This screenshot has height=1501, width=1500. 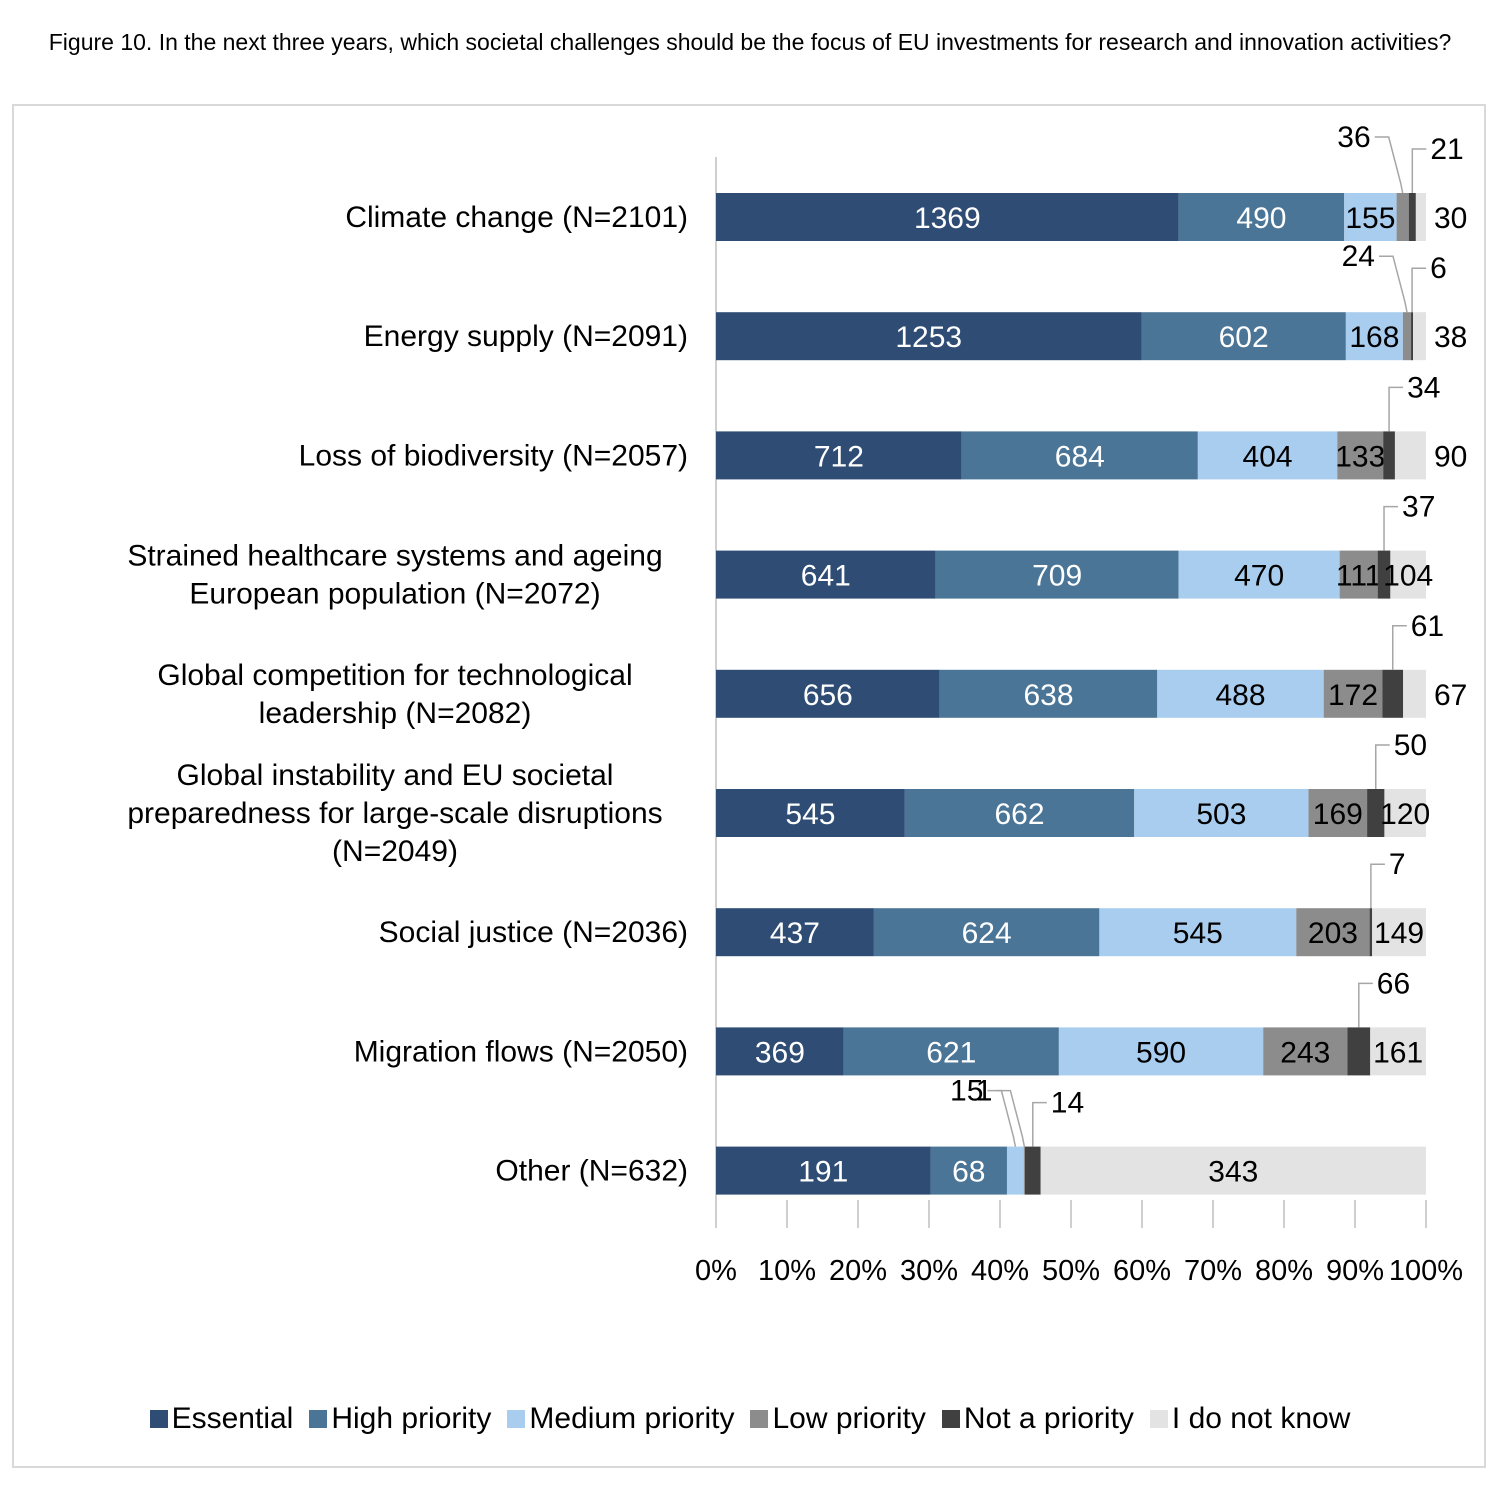 What do you see at coordinates (1284, 1271) in the screenshot?
I see `x-tick-label: 80%` at bounding box center [1284, 1271].